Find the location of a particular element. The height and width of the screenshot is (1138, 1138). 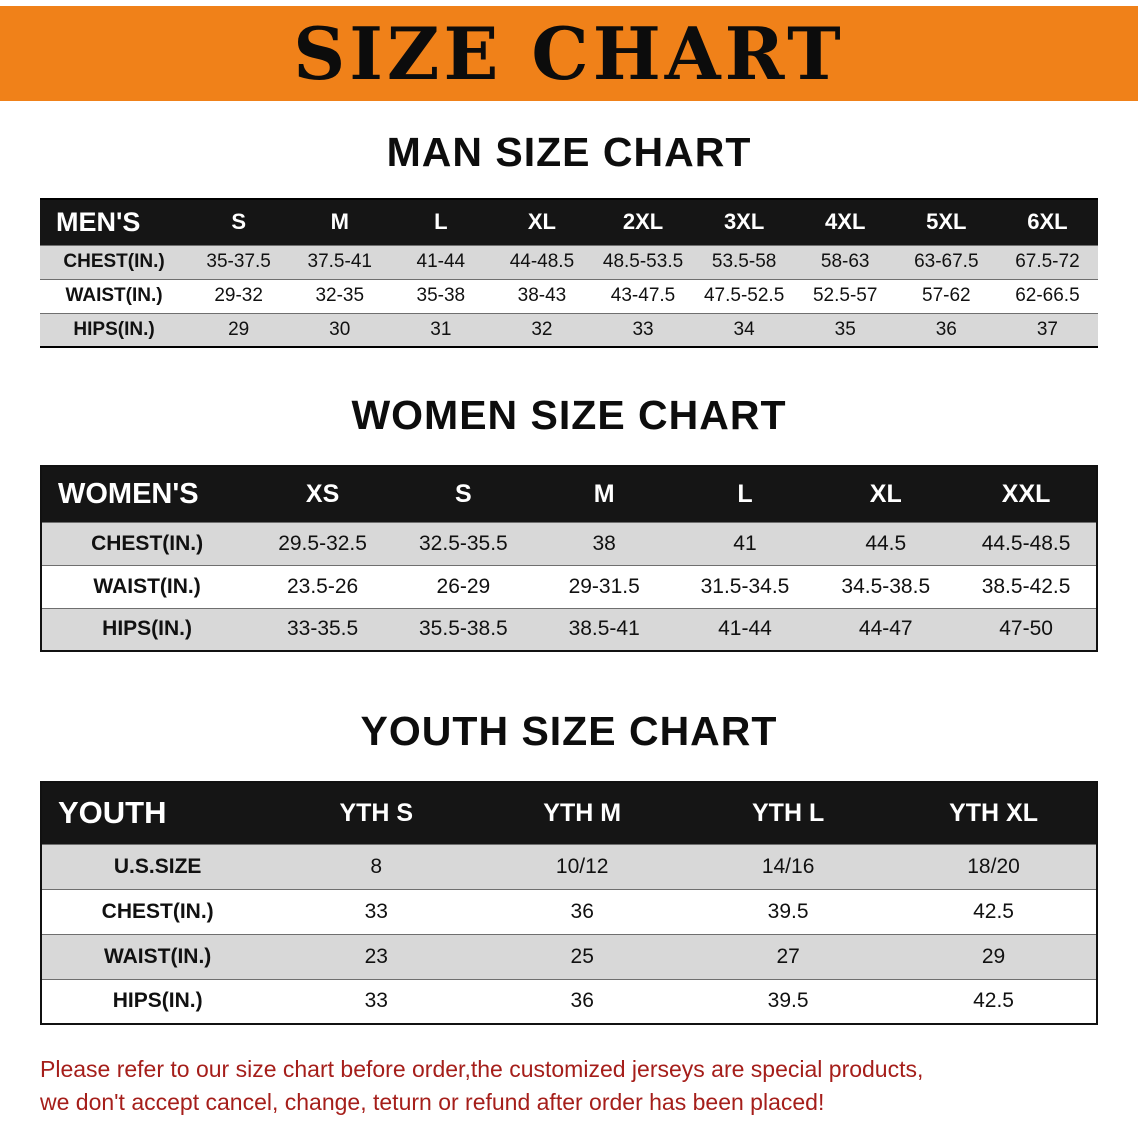

banner: SIZE CHART is located at coordinates (569, 53).